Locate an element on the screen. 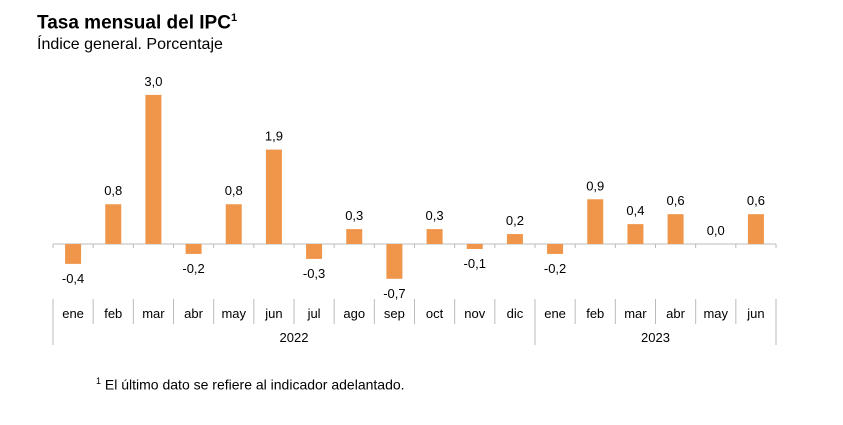 This screenshot has height=425, width=843. data-label: -0,7 is located at coordinates (394, 293).